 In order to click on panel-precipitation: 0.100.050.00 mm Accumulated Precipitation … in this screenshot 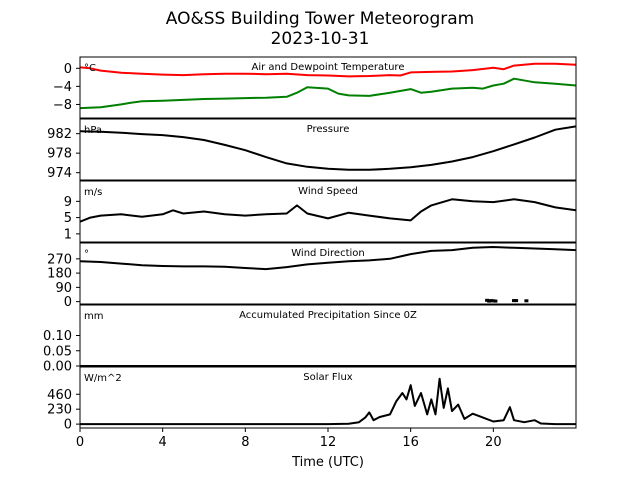, I will do `click(310, 339)`.